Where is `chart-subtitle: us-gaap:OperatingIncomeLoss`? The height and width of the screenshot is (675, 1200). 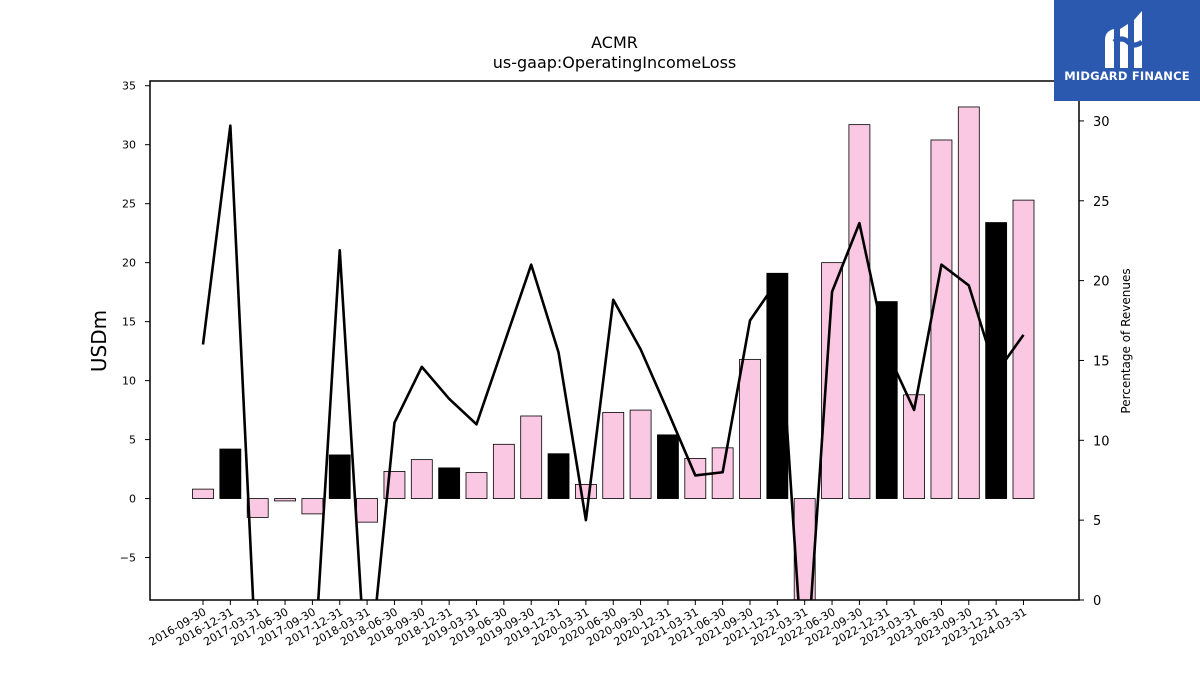
chart-subtitle: us-gaap:OperatingIncomeLoss is located at coordinates (615, 62).